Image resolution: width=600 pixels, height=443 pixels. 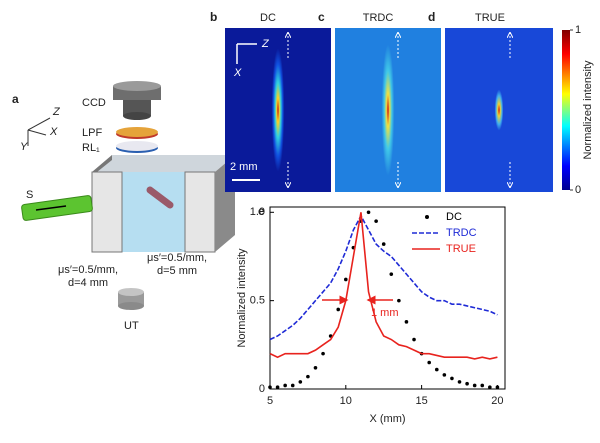 I want to click on label: LPF, so click(x=92, y=133).